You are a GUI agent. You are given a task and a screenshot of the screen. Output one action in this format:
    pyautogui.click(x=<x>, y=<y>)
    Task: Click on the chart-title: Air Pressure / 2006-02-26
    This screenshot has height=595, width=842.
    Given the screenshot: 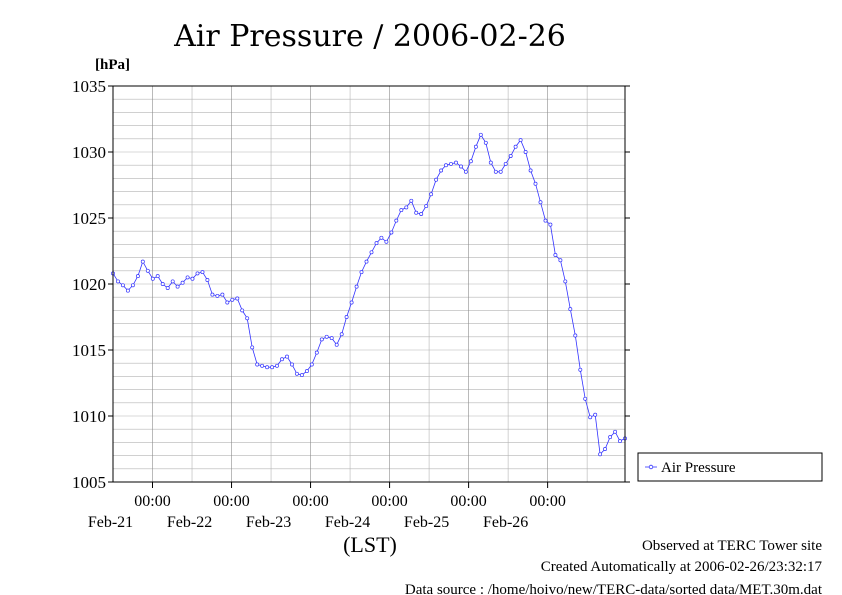 What is the action you would take?
    pyautogui.click(x=369, y=36)
    